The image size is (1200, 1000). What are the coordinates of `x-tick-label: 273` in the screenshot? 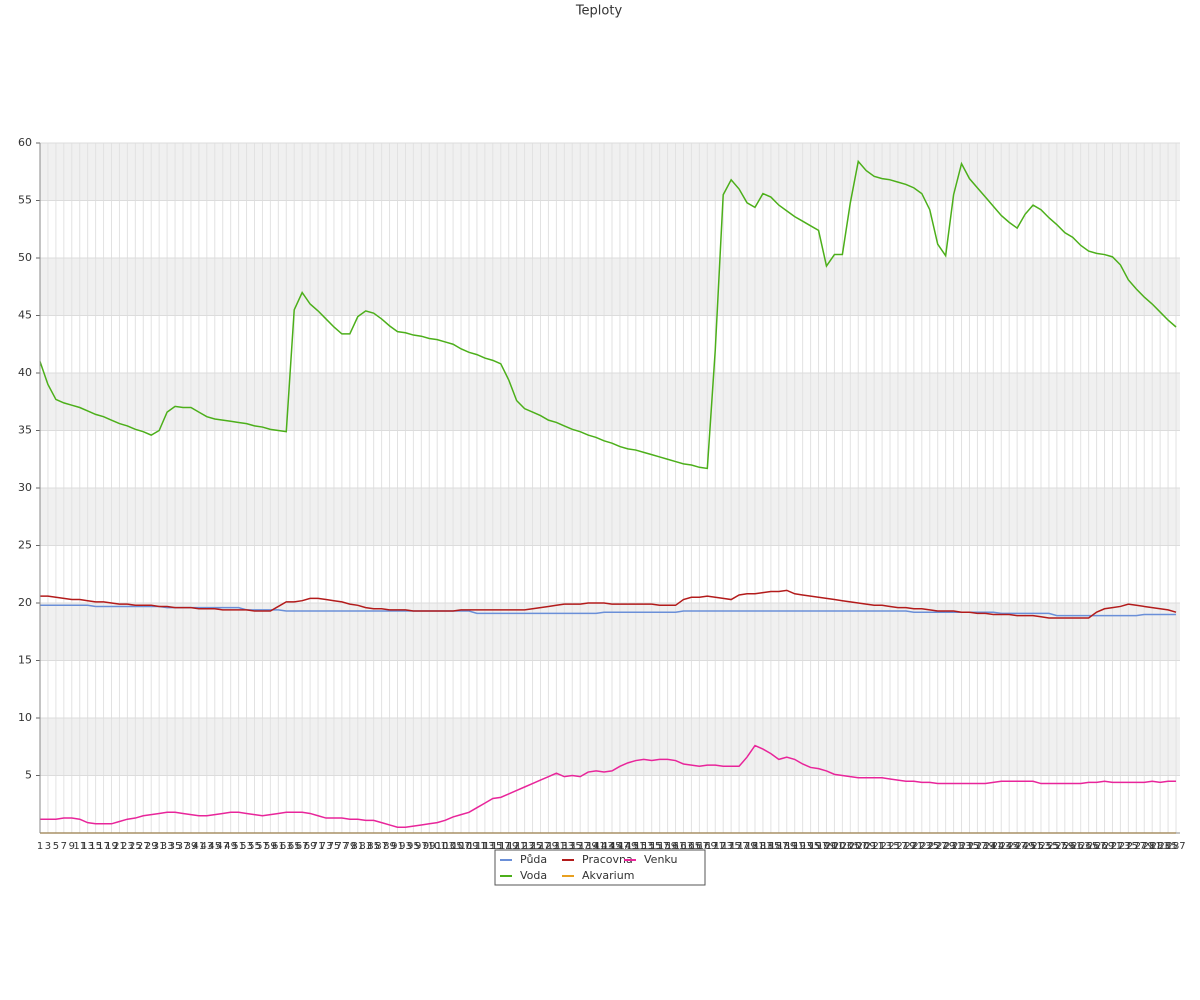 It's located at (1120, 846).